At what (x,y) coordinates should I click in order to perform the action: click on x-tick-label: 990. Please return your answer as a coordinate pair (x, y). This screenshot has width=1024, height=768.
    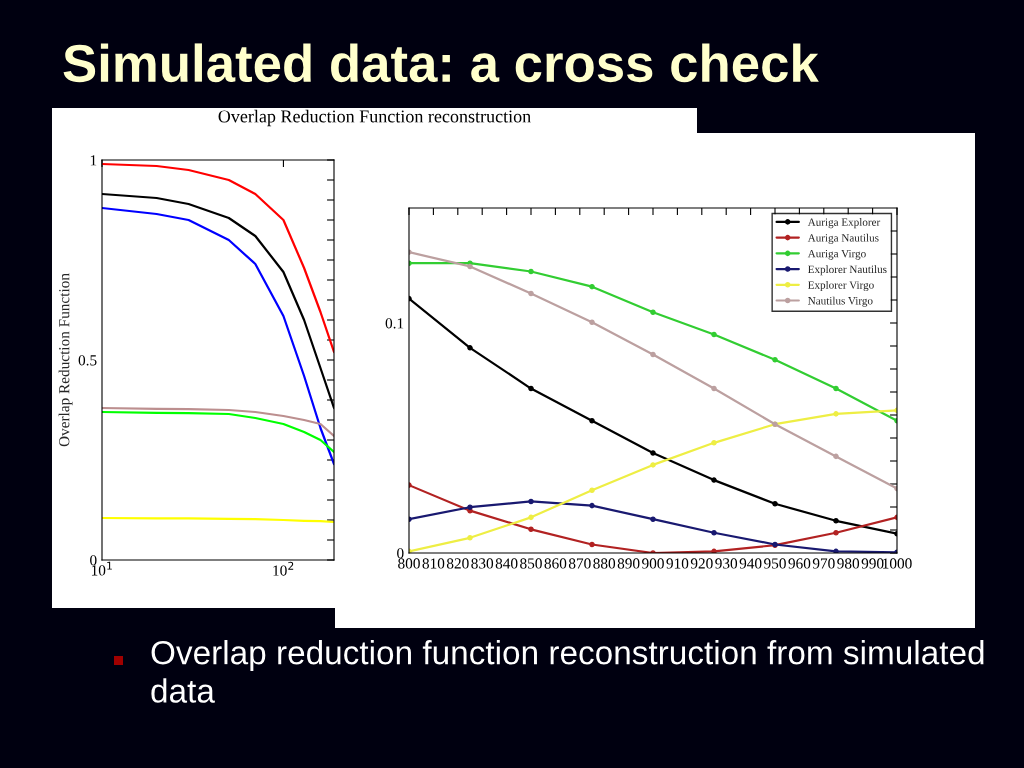
    Looking at the image, I should click on (872, 563).